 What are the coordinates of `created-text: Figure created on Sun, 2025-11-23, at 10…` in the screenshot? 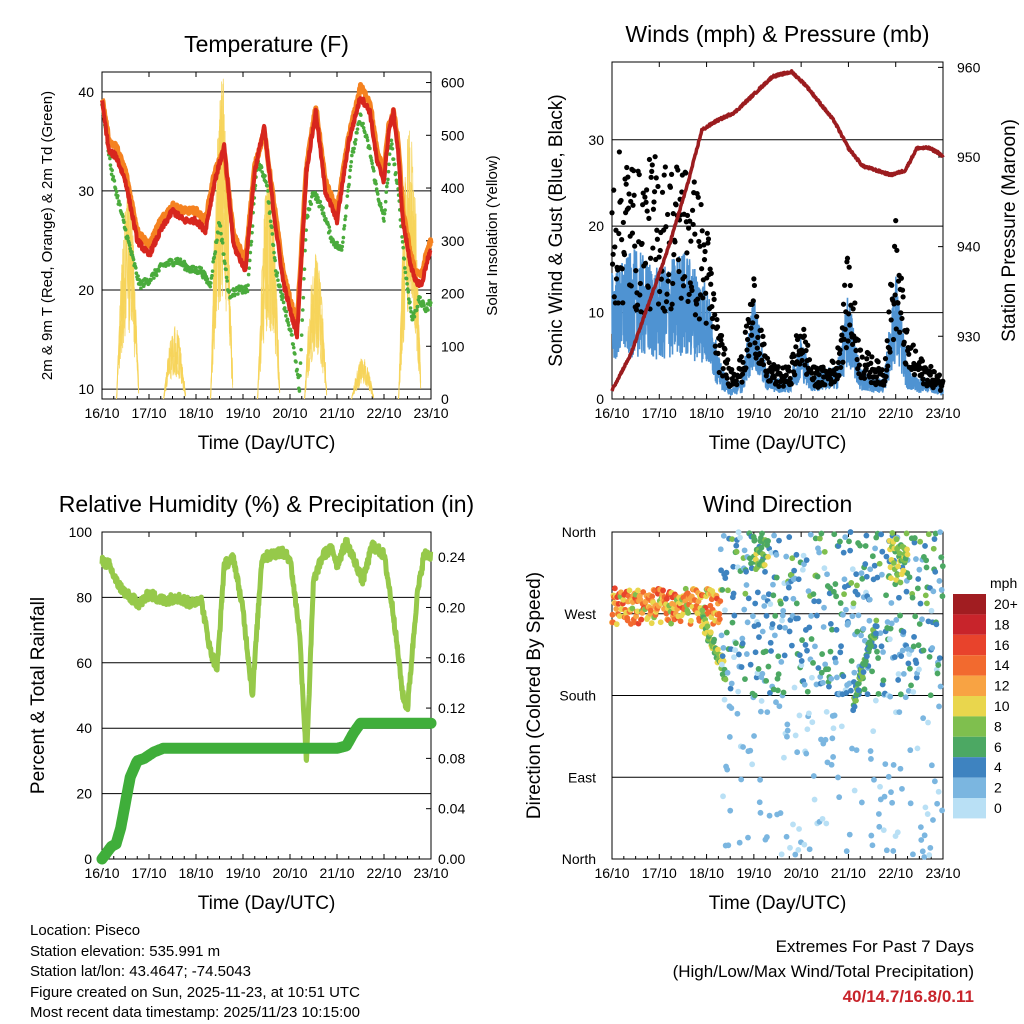 It's located at (195, 992).